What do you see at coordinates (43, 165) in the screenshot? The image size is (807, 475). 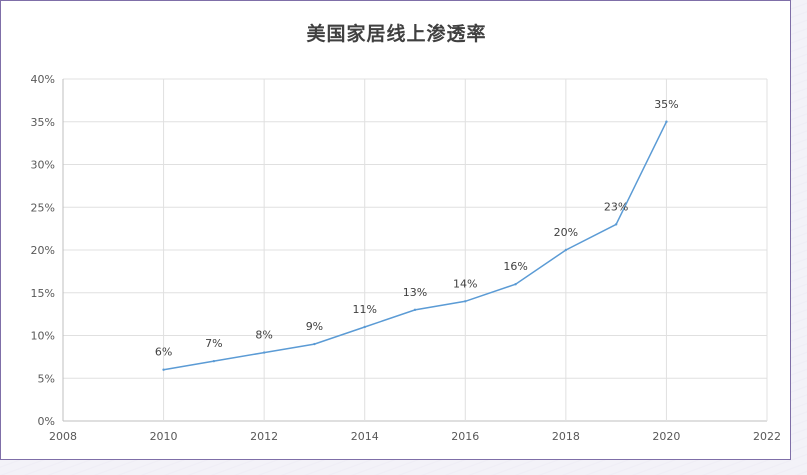 I see `y-tick-label: 30%` at bounding box center [43, 165].